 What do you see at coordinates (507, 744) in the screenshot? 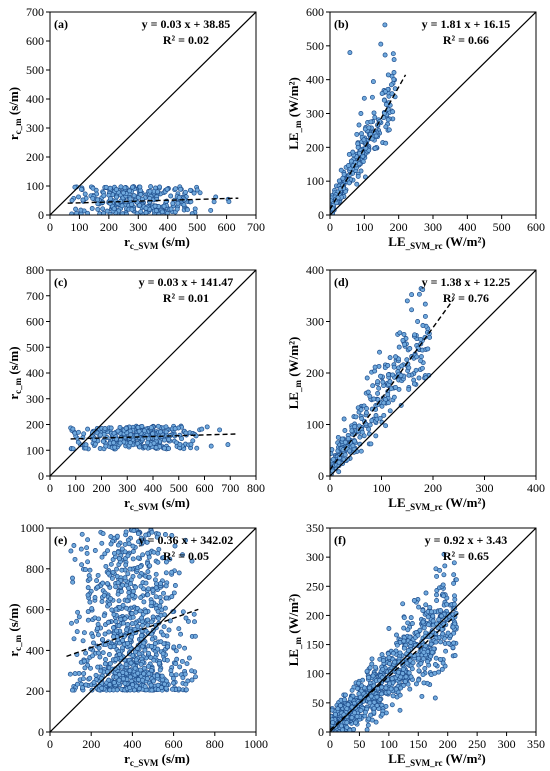
I see `x-tick-label: 300` at bounding box center [507, 744].